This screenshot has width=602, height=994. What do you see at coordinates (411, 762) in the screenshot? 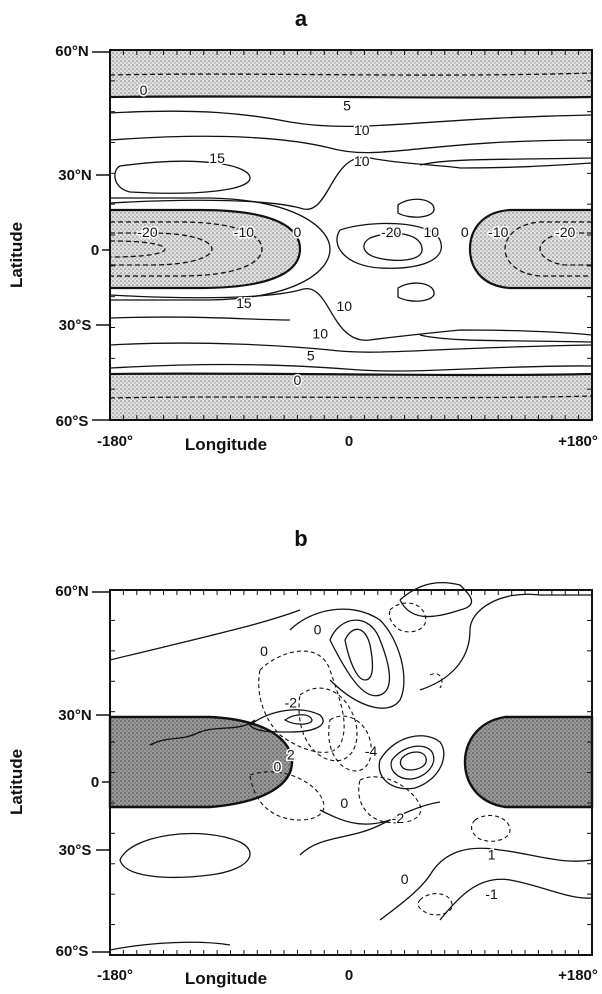
I see `contour-b-cell-east` at bounding box center [411, 762].